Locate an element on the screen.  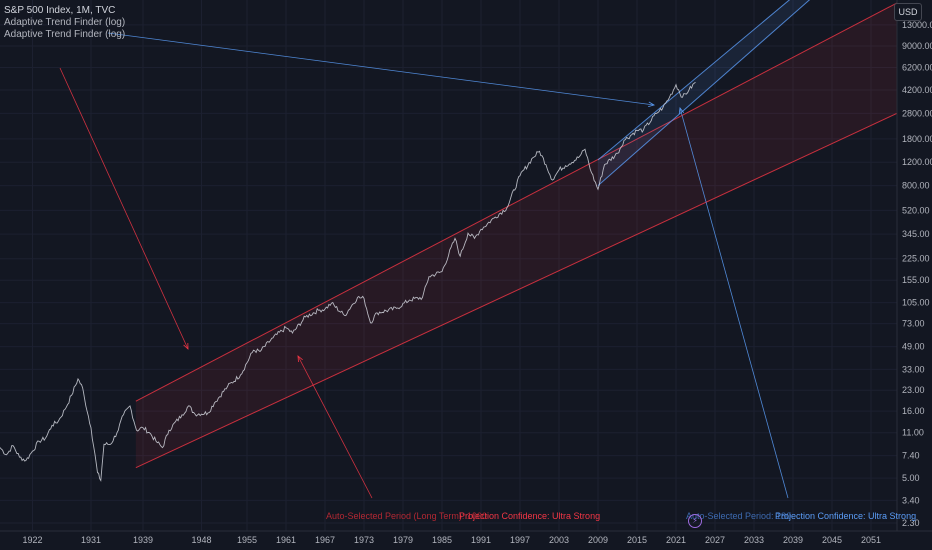
channel-lower-line is located at coordinates (705, 93).